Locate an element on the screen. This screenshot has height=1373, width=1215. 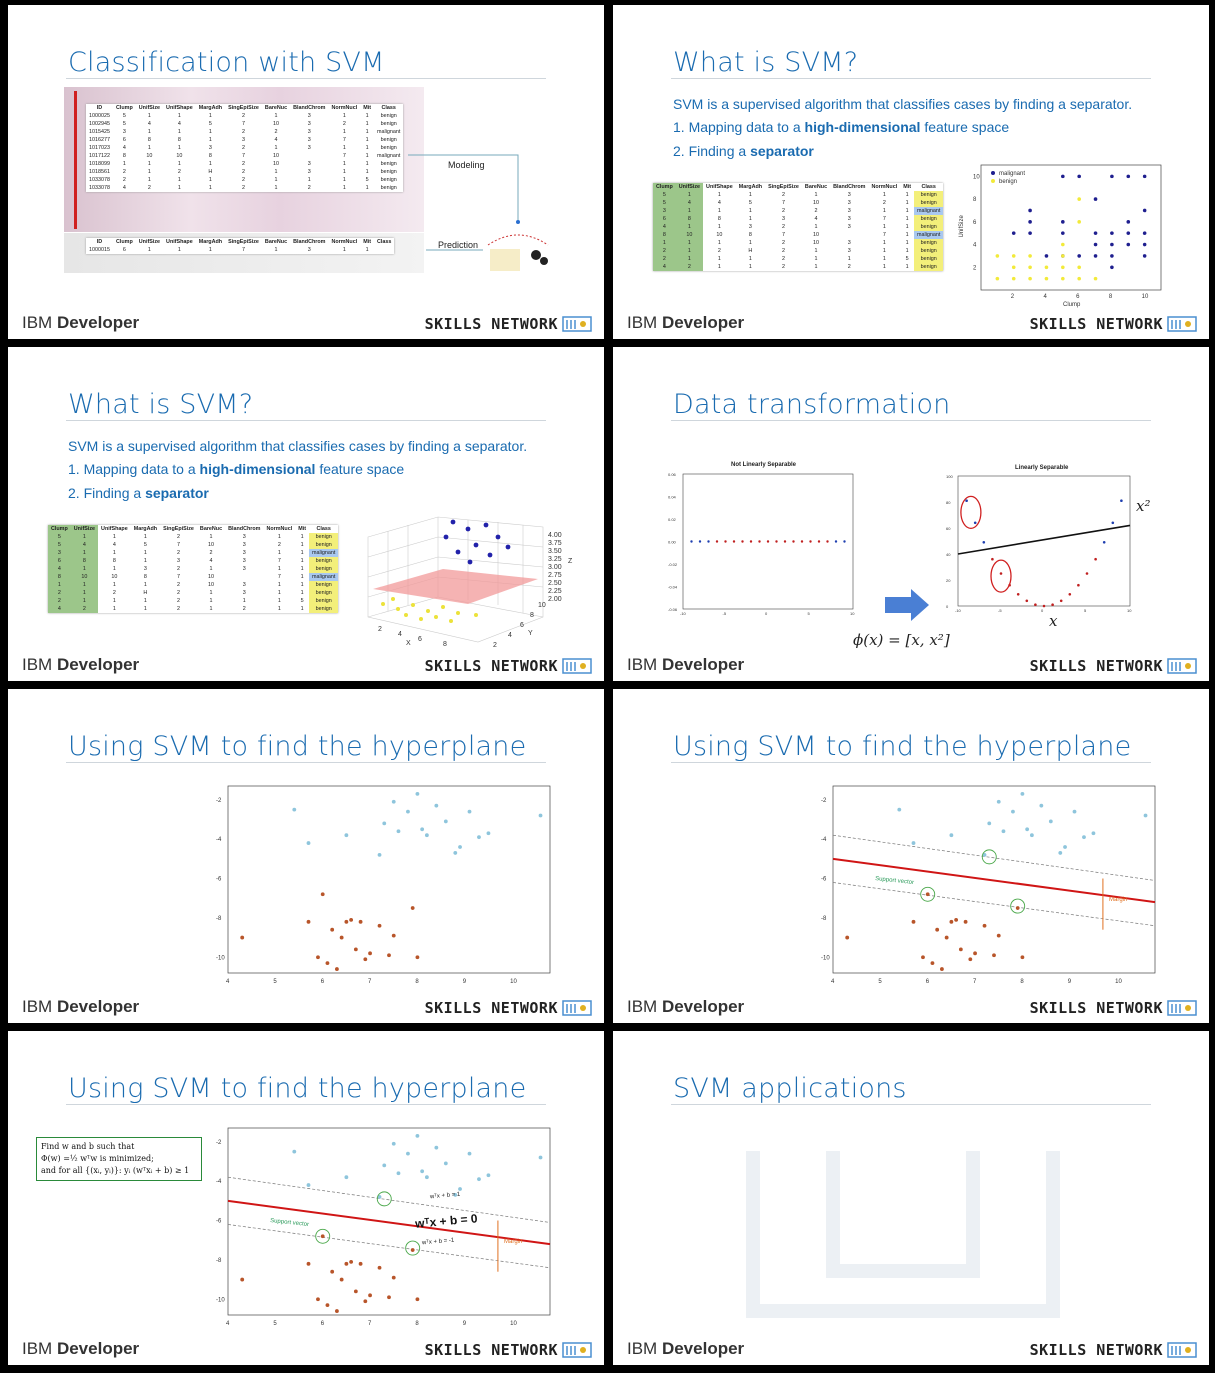
scatter-chart-2d: 2 2 4 4 6 6 8 8 10 10 Clump UnifSize malignant benign is located at coordinates (1060, 236).